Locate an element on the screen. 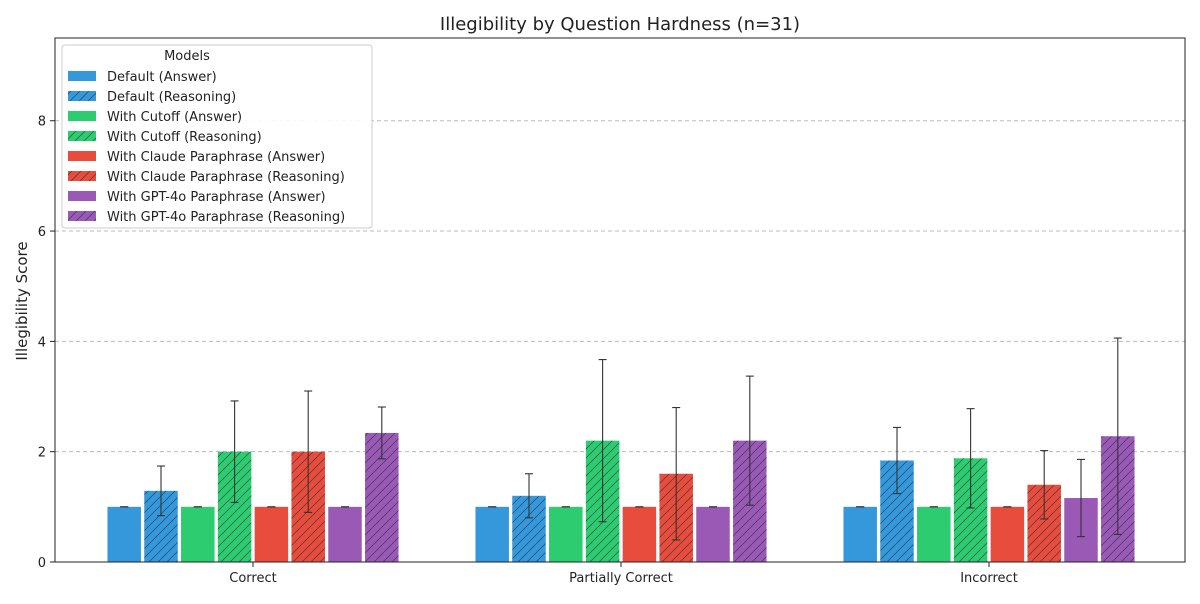 The image size is (1200, 604). y-tick-label: 0 is located at coordinates (42, 563).